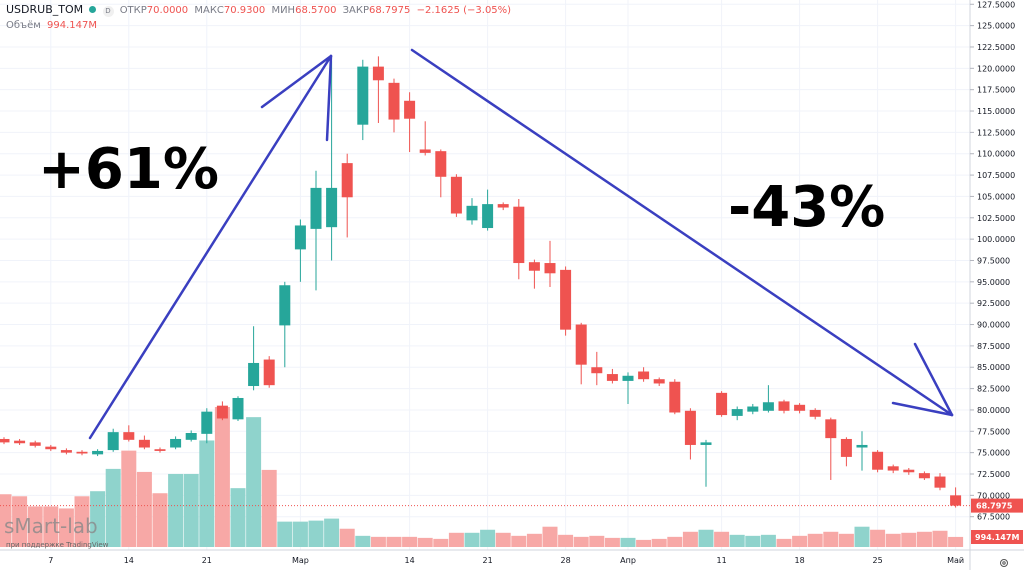 This screenshot has width=1024, height=570. What do you see at coordinates (996, 175) in the screenshot?
I see `y-tick-label: 107.5000` at bounding box center [996, 175].